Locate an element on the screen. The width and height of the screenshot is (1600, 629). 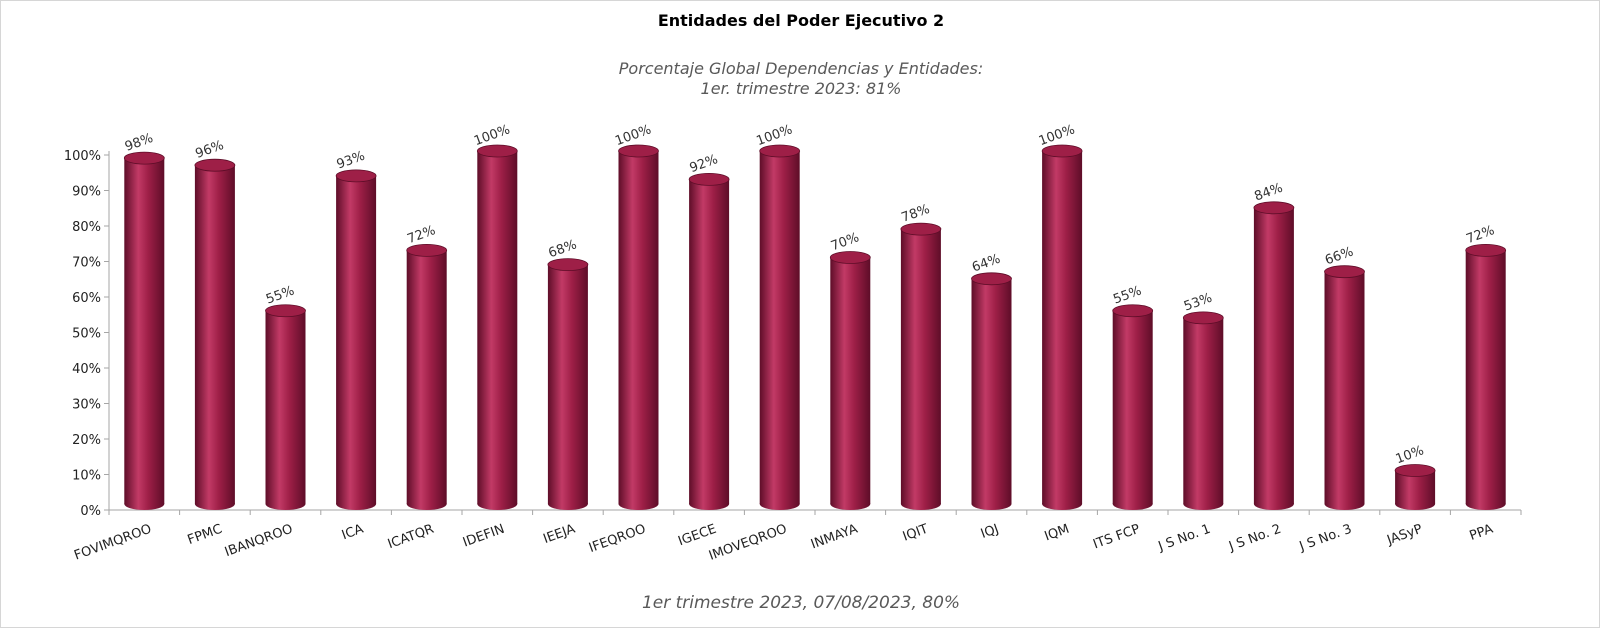
category-label: J S No. 3 is located at coordinates (1325, 538).